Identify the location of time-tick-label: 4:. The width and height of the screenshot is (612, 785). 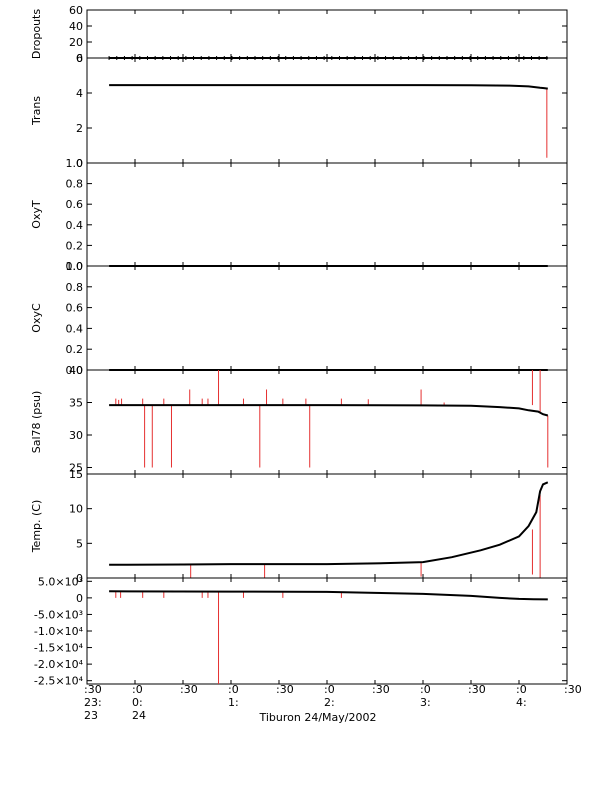
(521, 702).